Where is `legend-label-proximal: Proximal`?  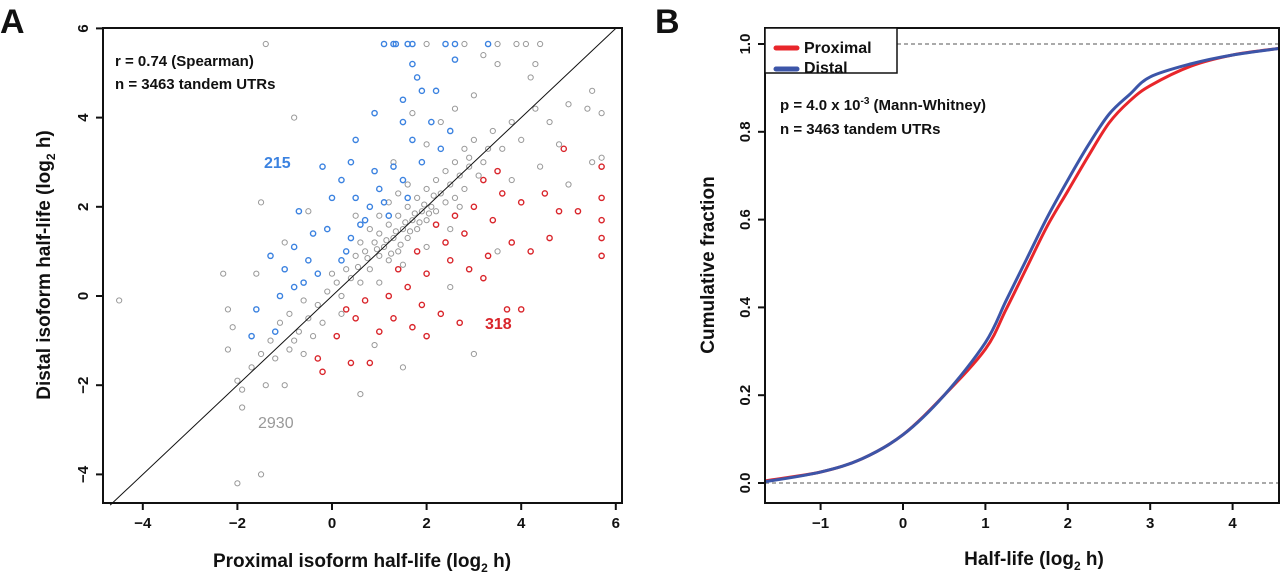
legend-label-proximal: Proximal is located at coordinates (838, 48).